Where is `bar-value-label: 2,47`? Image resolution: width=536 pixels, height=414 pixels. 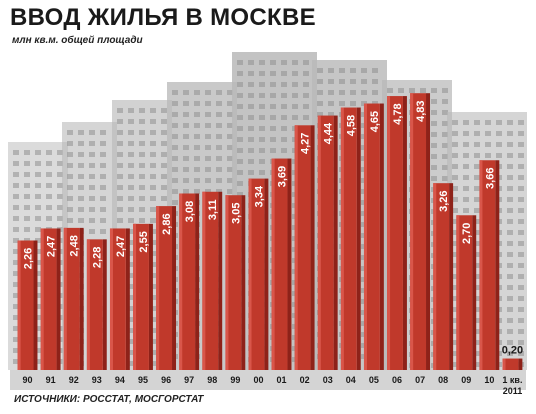 bar-value-label: 2,47 is located at coordinates (52, 246).